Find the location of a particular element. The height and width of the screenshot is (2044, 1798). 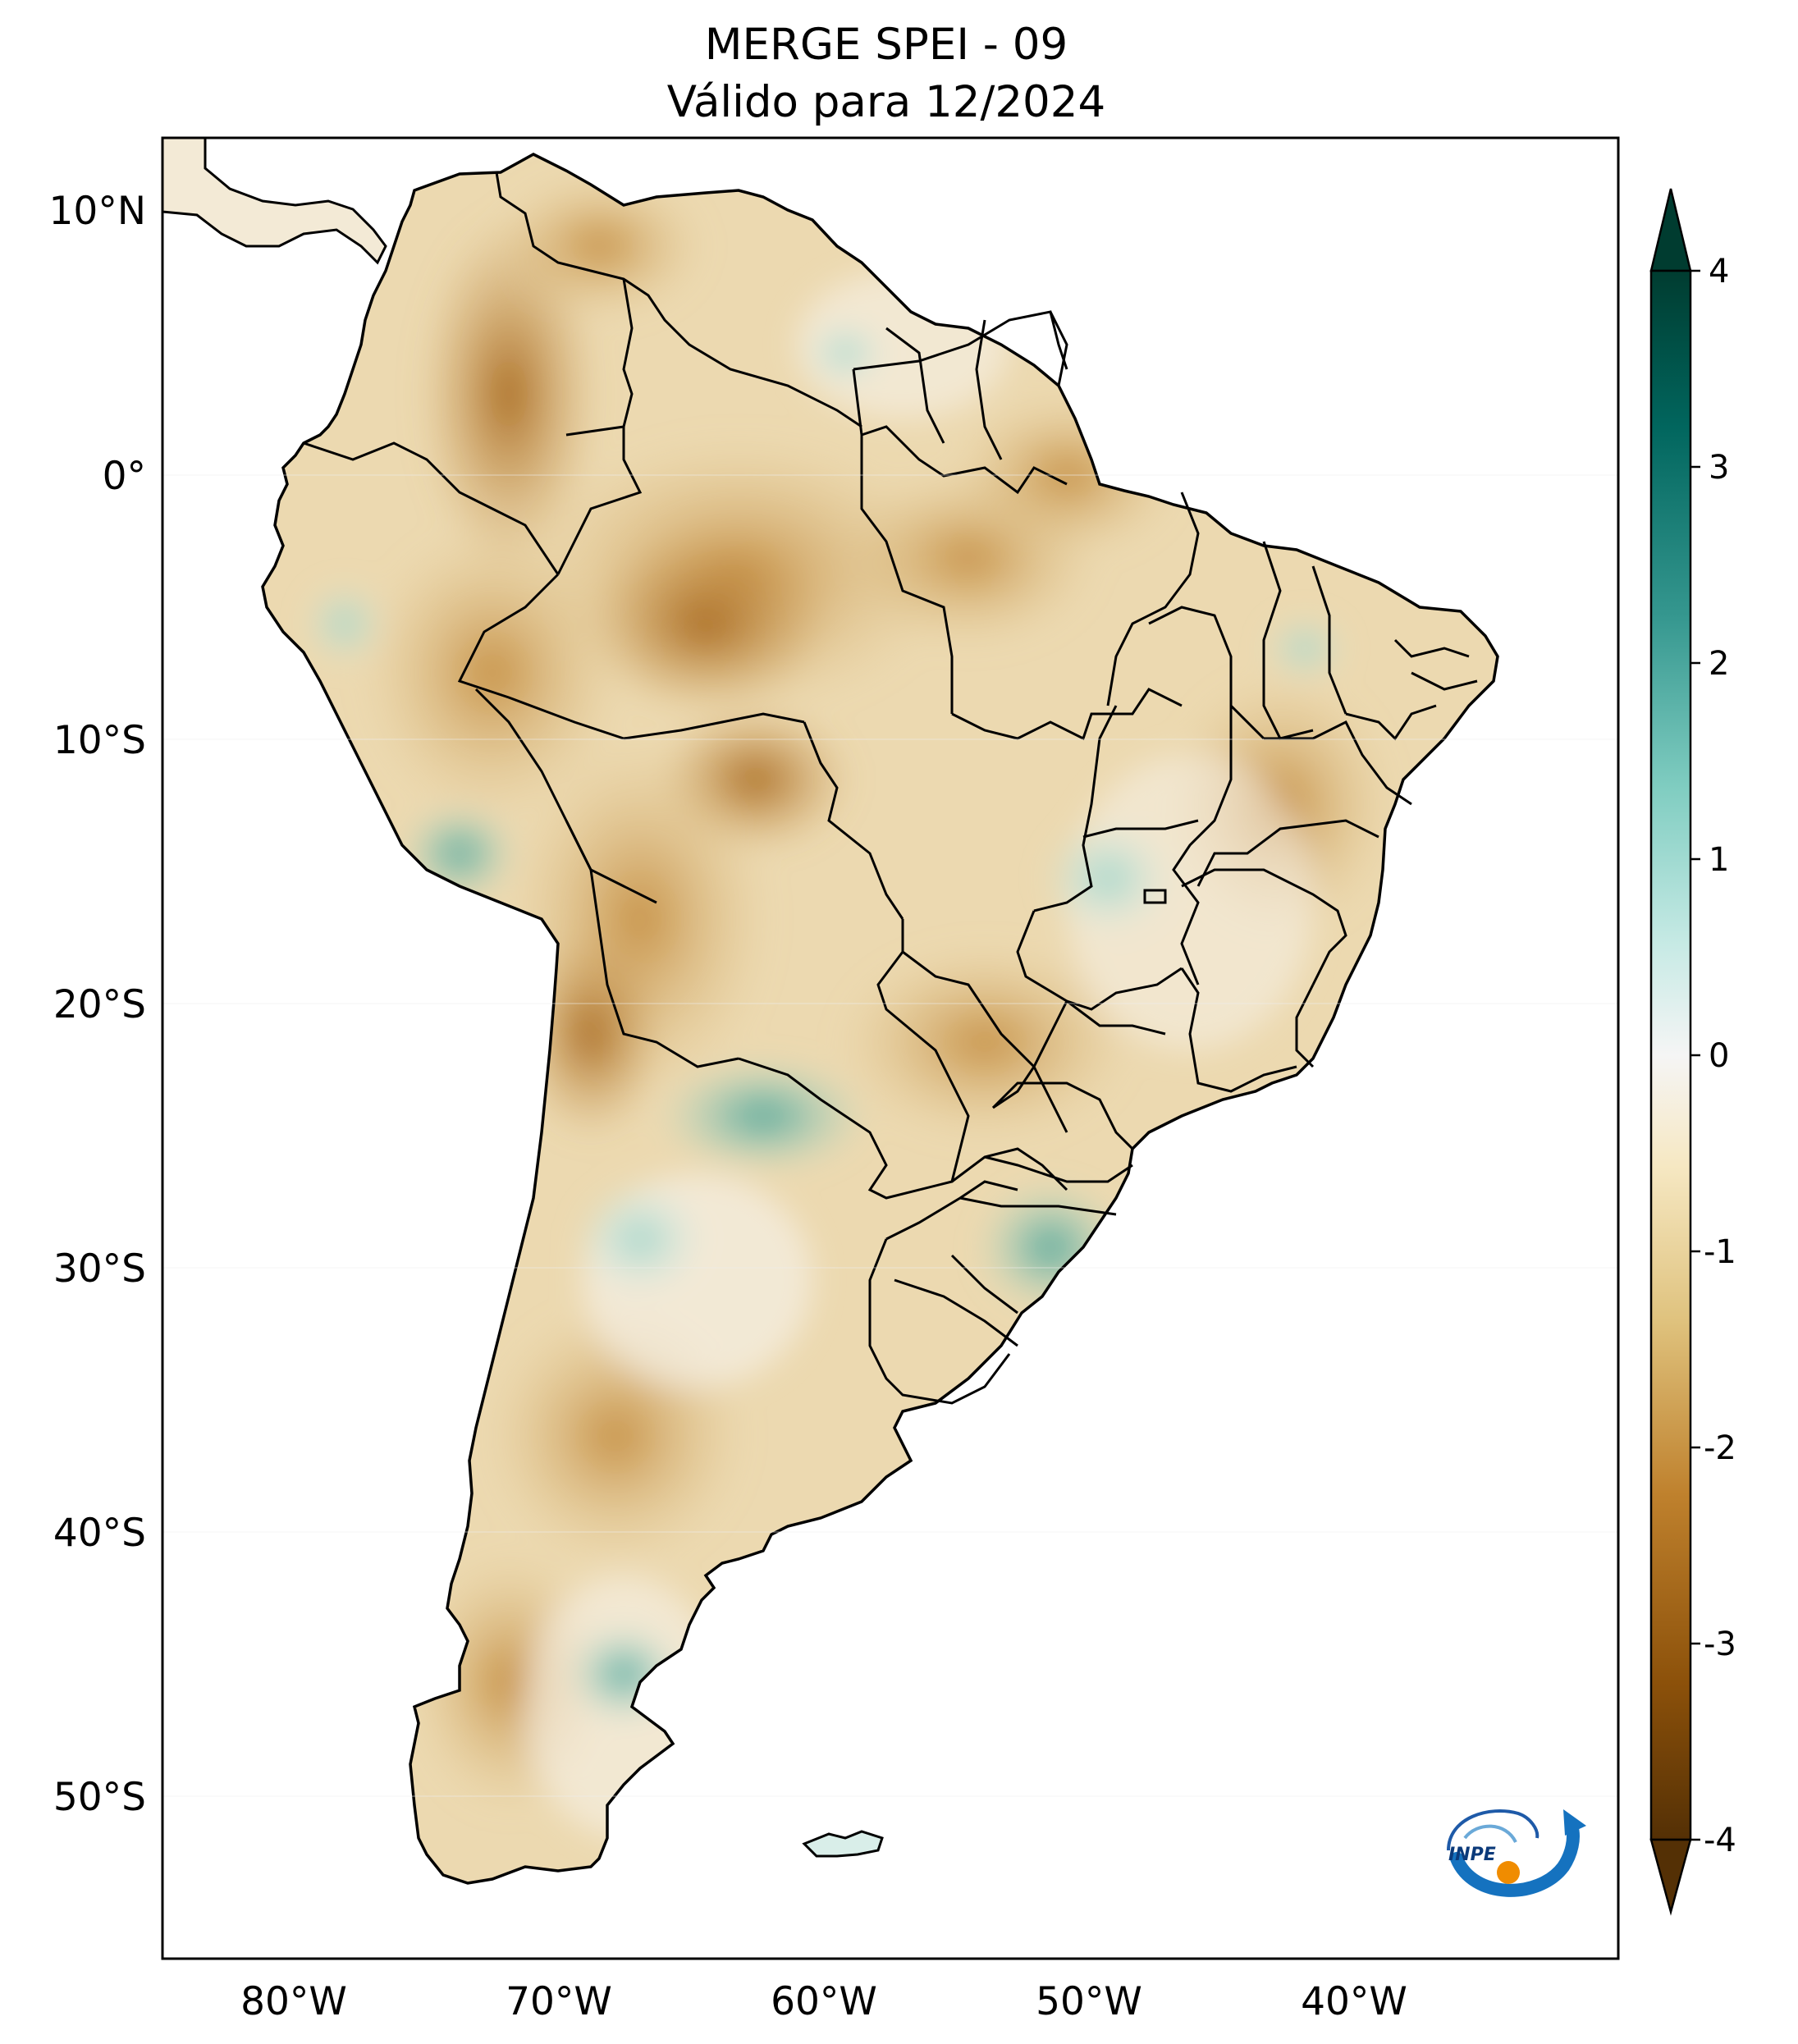

inpe-logo-text: INPE is located at coordinates (1472, 1855).